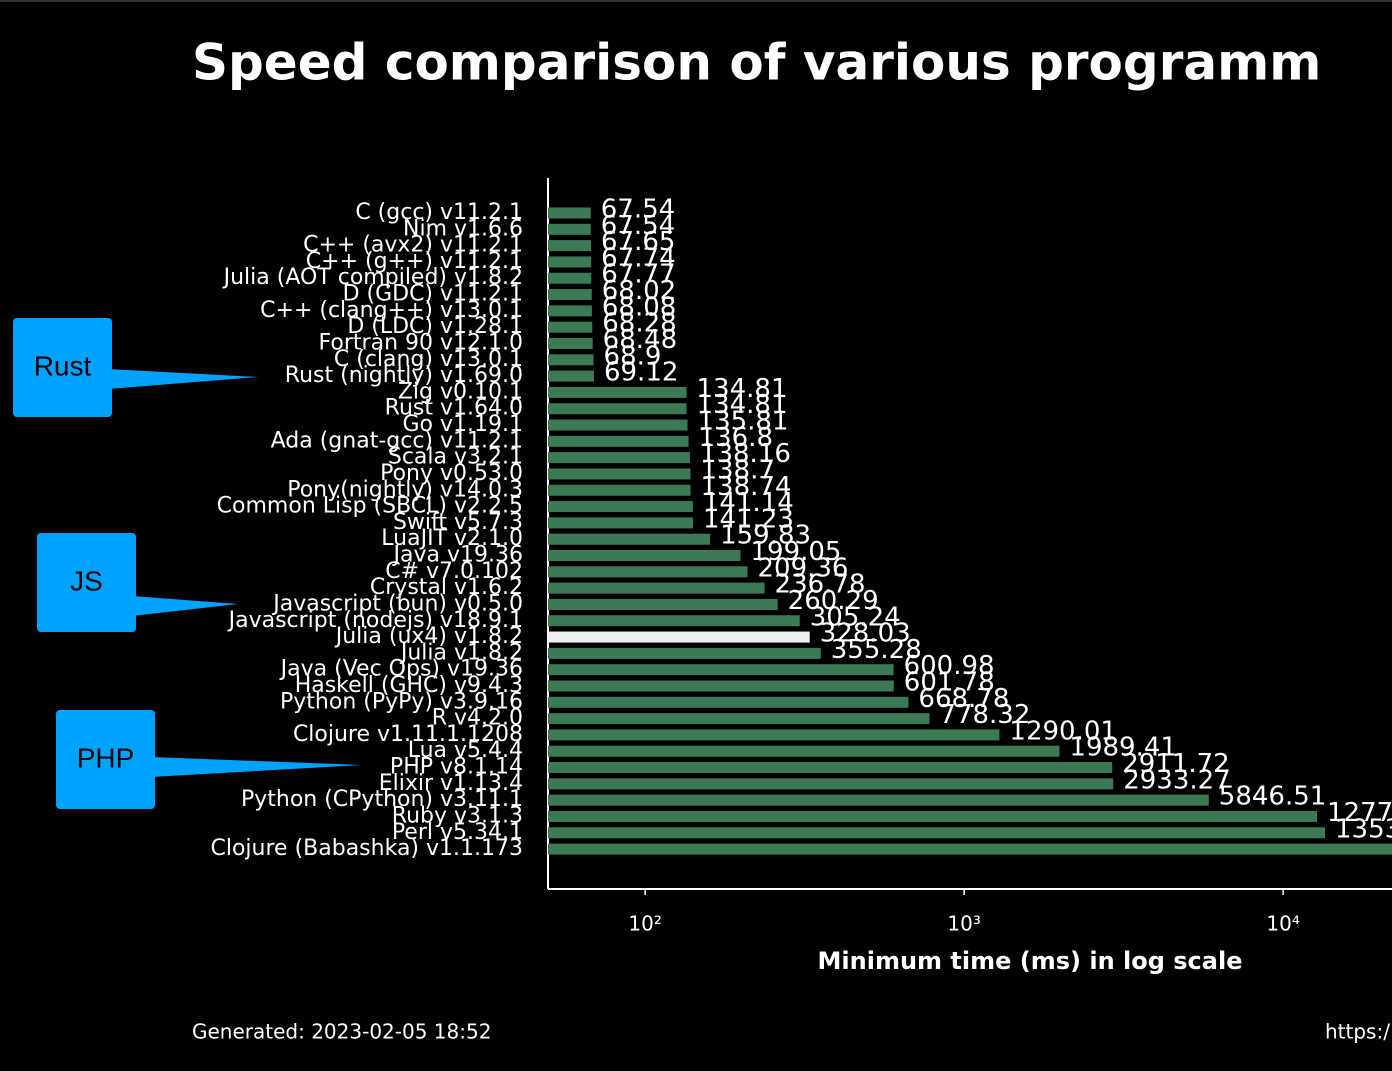  I want to click on value-label: 1989.41, so click(1123, 748).